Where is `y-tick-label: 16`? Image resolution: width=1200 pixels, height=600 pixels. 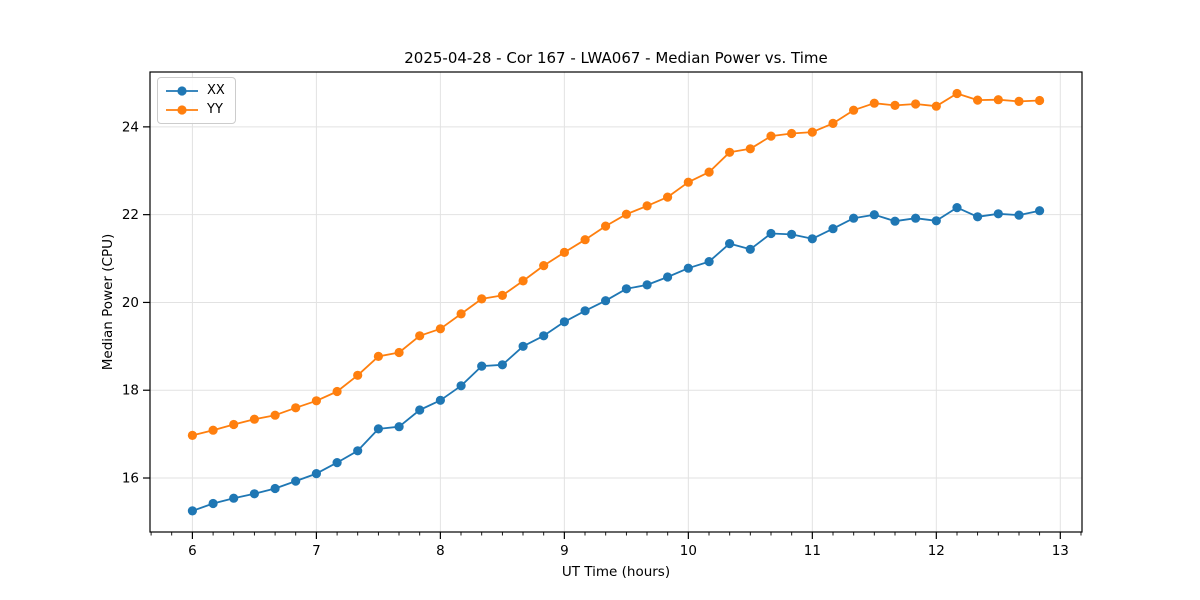 y-tick-label: 16 is located at coordinates (130, 479).